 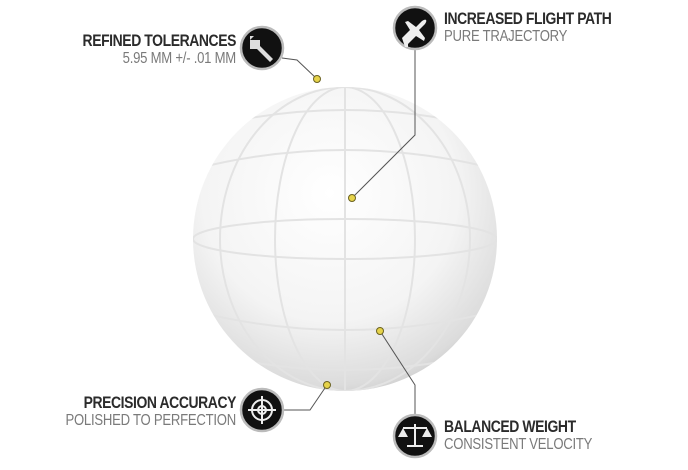 What do you see at coordinates (528, 18) in the screenshot?
I see `feature-title: INCREASED FLIGHT PATH` at bounding box center [528, 18].